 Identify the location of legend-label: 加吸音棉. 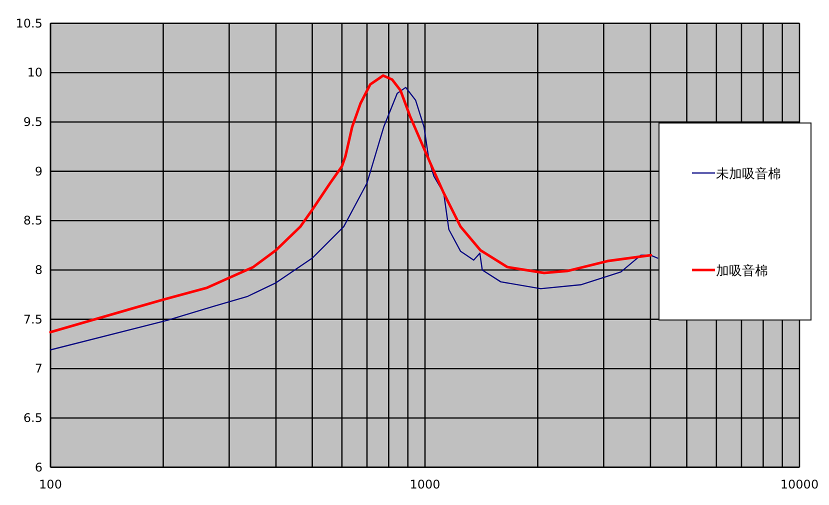
(742, 271).